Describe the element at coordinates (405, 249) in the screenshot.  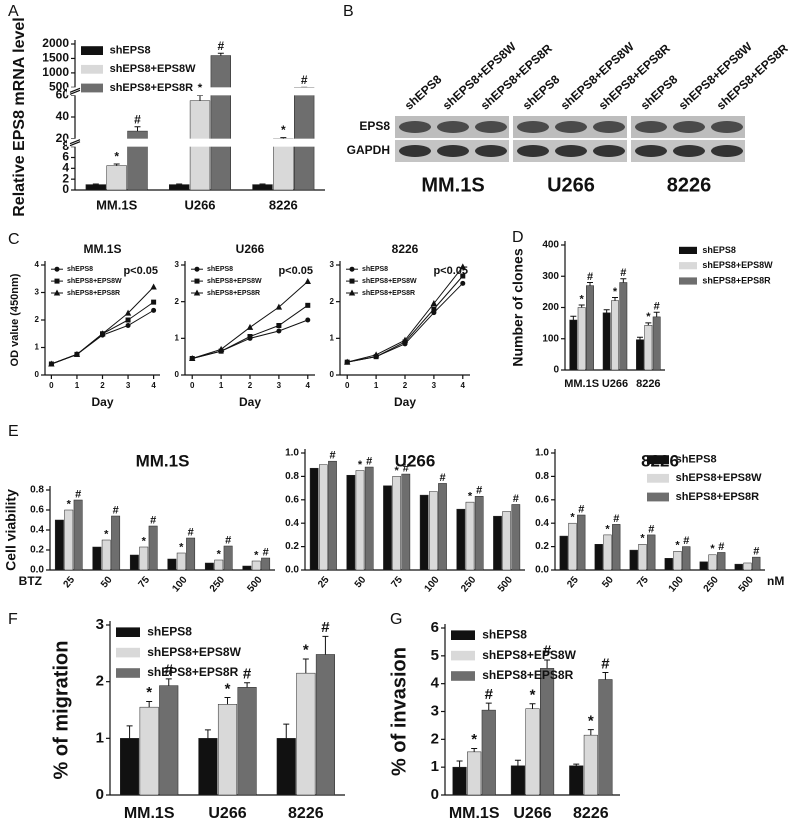
I see `chart-title: 8226` at that location.